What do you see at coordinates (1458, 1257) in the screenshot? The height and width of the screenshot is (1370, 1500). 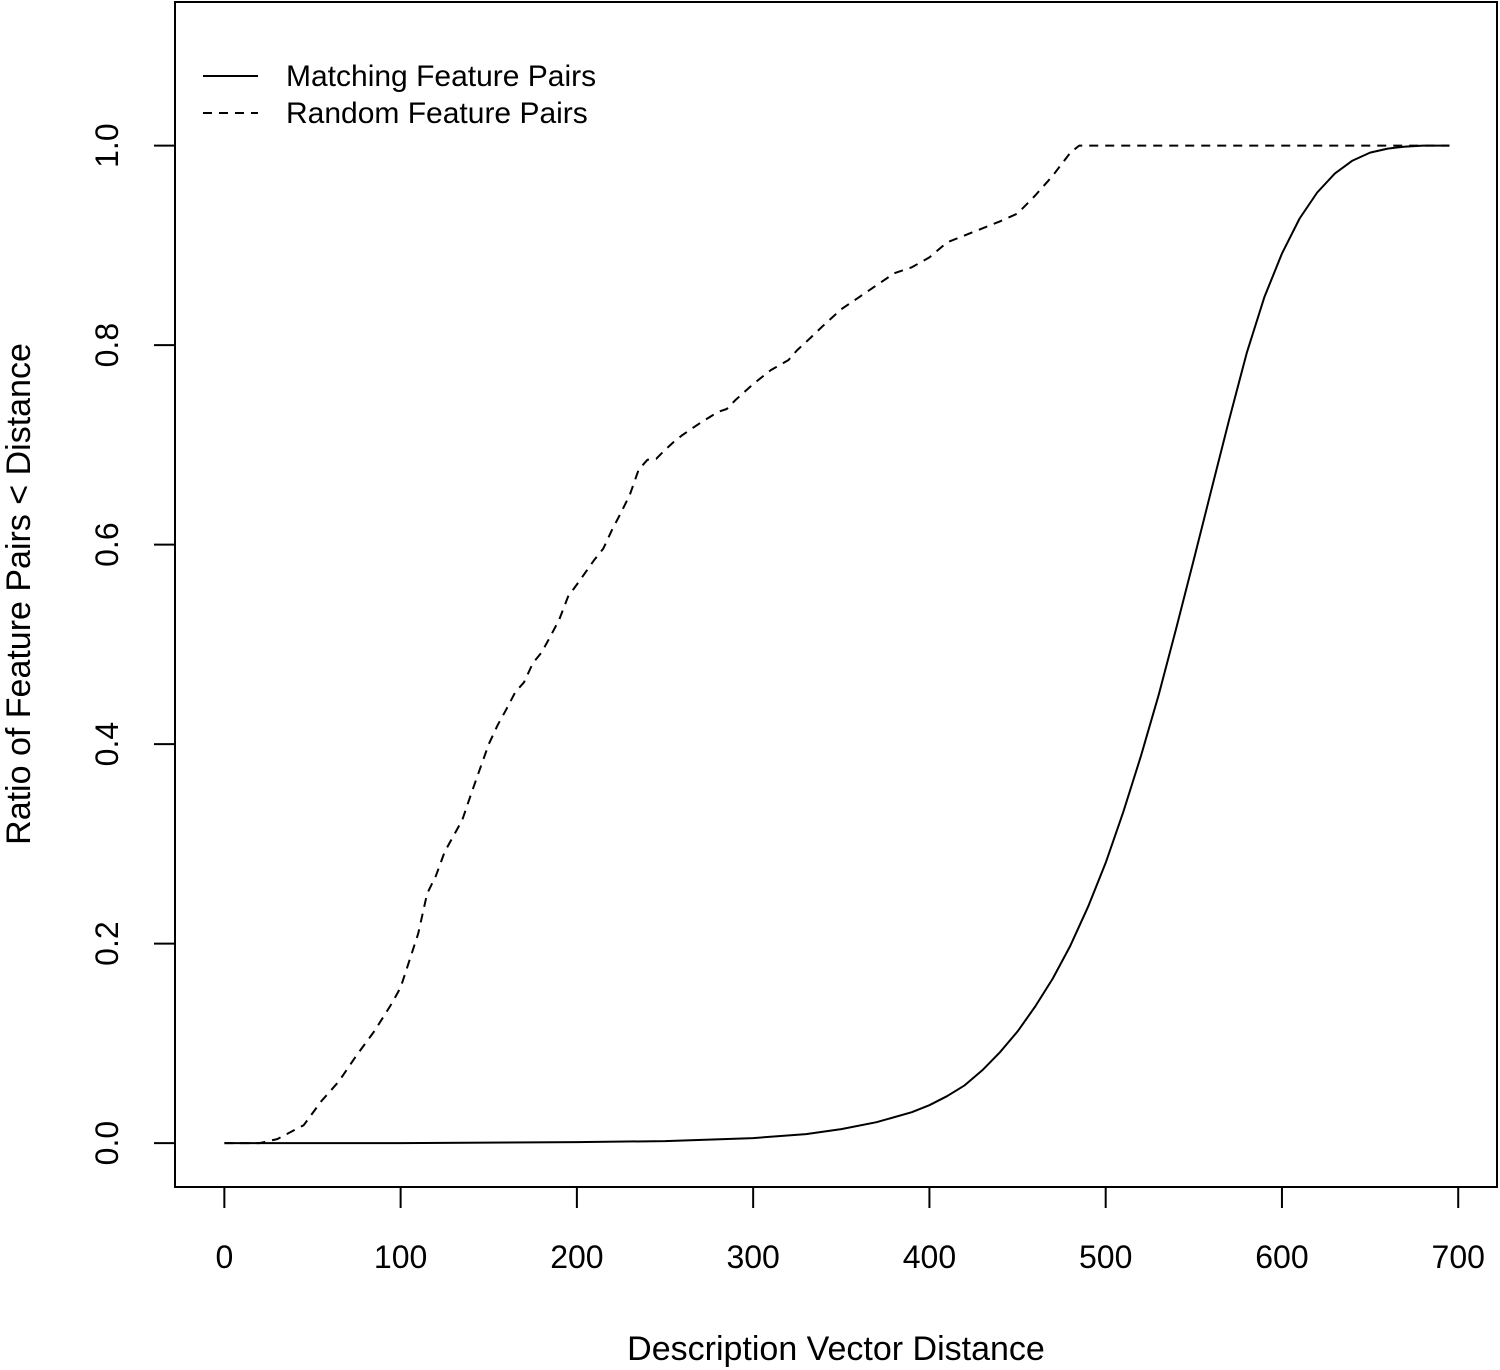 I see `x-tick-label: 700` at bounding box center [1458, 1257].